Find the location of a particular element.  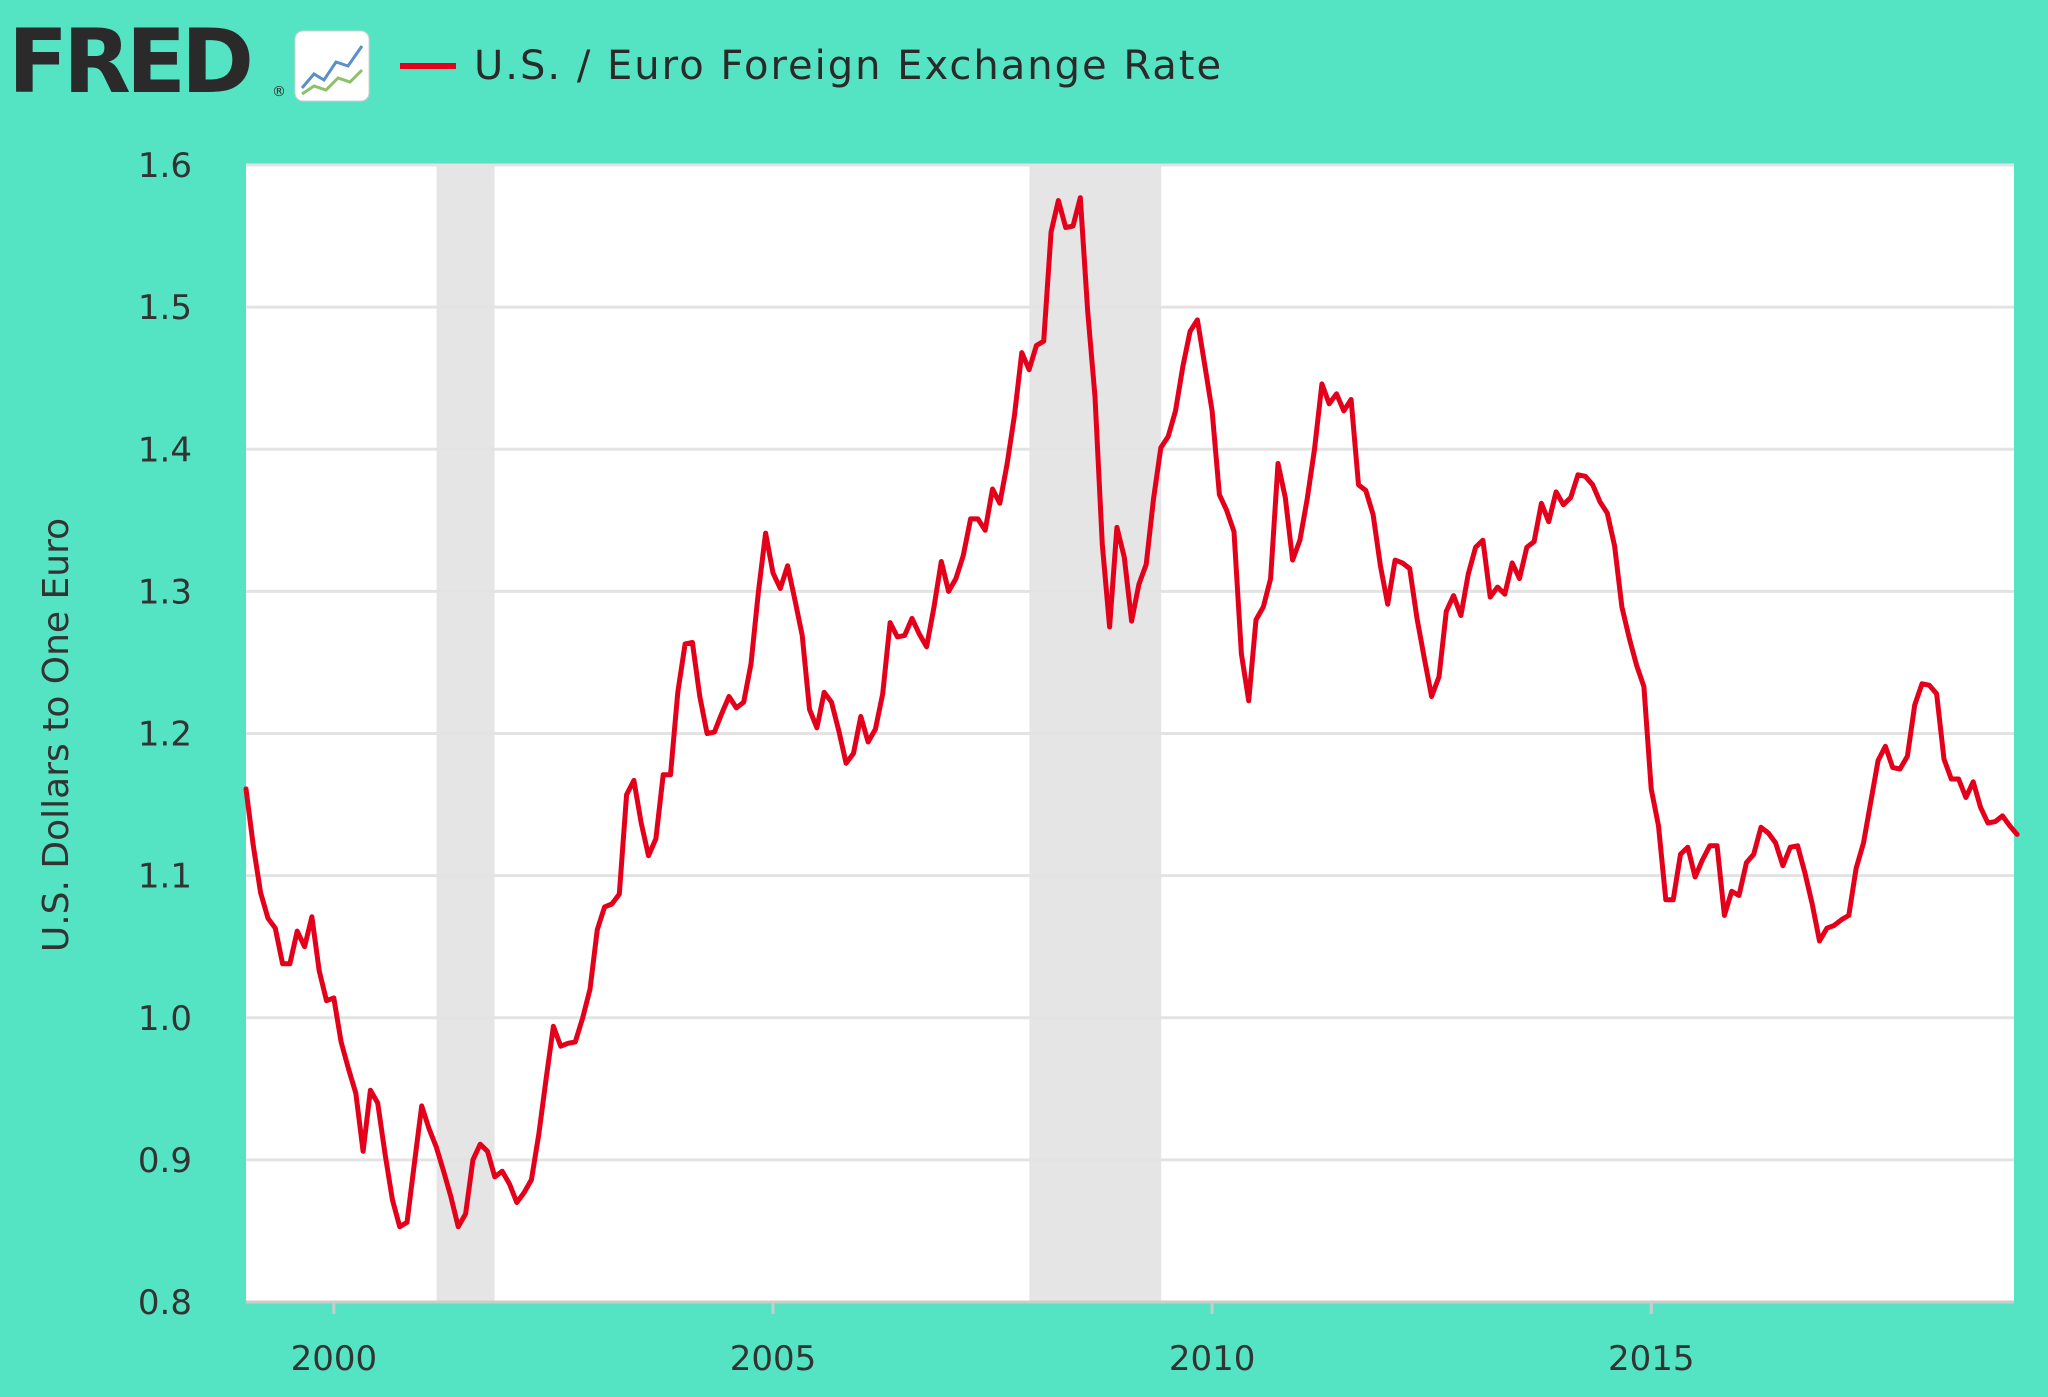

y-tick-label-1.5: 1.5 is located at coordinates (165, 308).